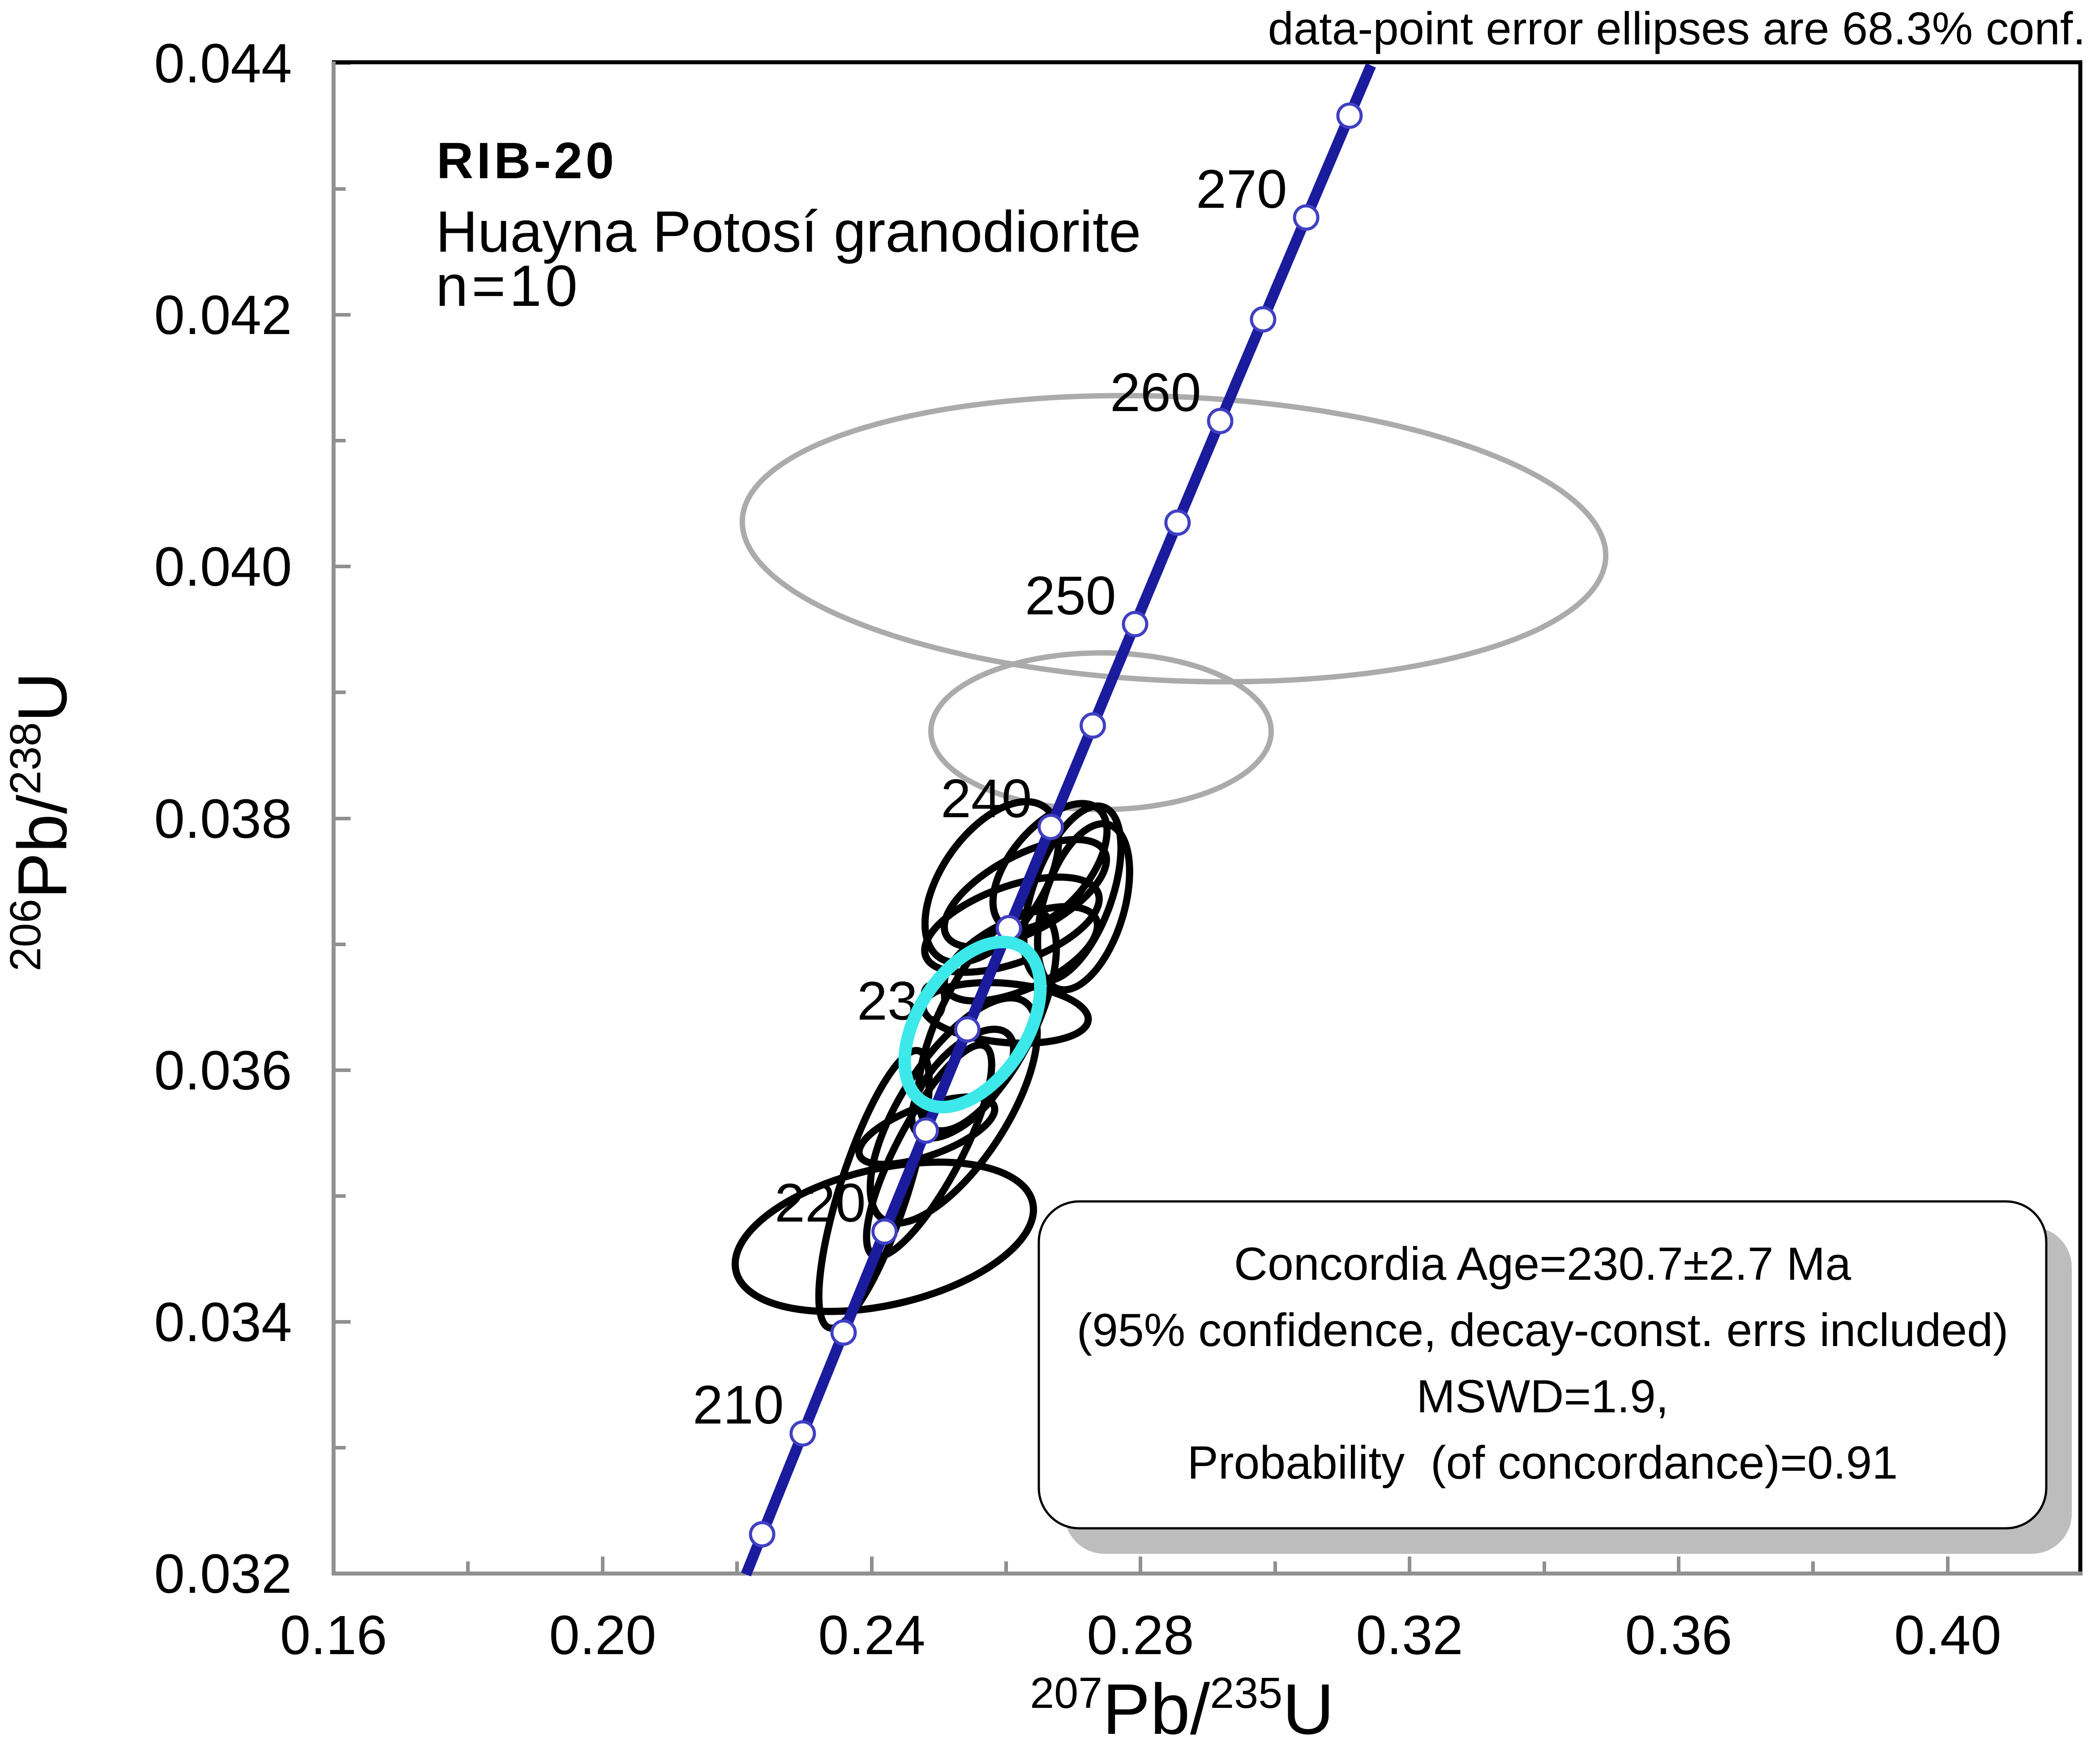 This screenshot has height=1741, width=2100. Describe the element at coordinates (1542, 1397) in the screenshot. I see `svg-text: MSWD=1.9,` at that location.